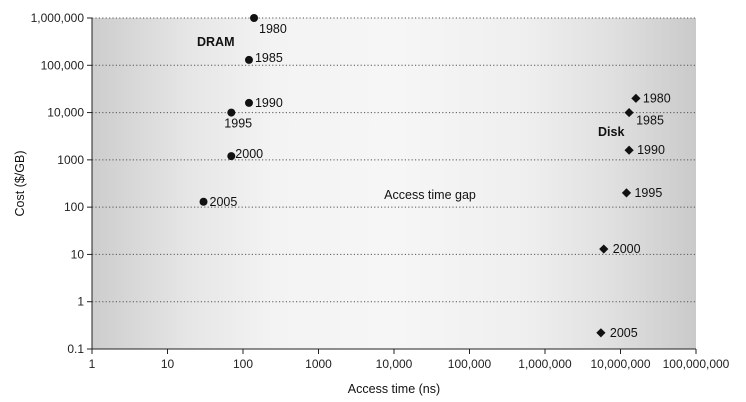 This screenshot has height=402, width=746. Describe the element at coordinates (65, 113) in the screenshot. I see `y-tick-label: 10,000` at that location.